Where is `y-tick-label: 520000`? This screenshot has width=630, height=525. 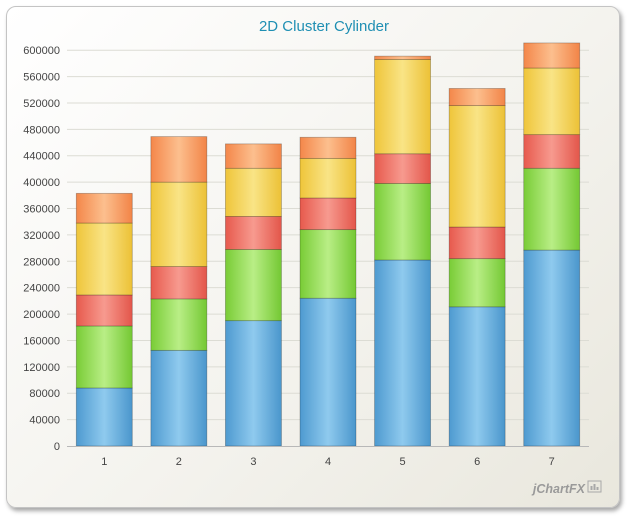
y-tick-label: 520000 is located at coordinates (41, 104).